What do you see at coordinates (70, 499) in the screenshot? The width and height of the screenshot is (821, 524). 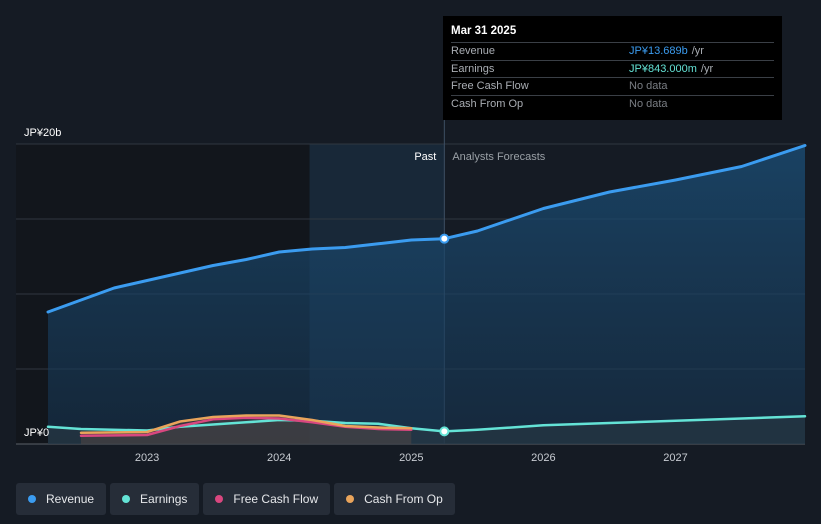 I see `legend-label: Revenue` at bounding box center [70, 499].